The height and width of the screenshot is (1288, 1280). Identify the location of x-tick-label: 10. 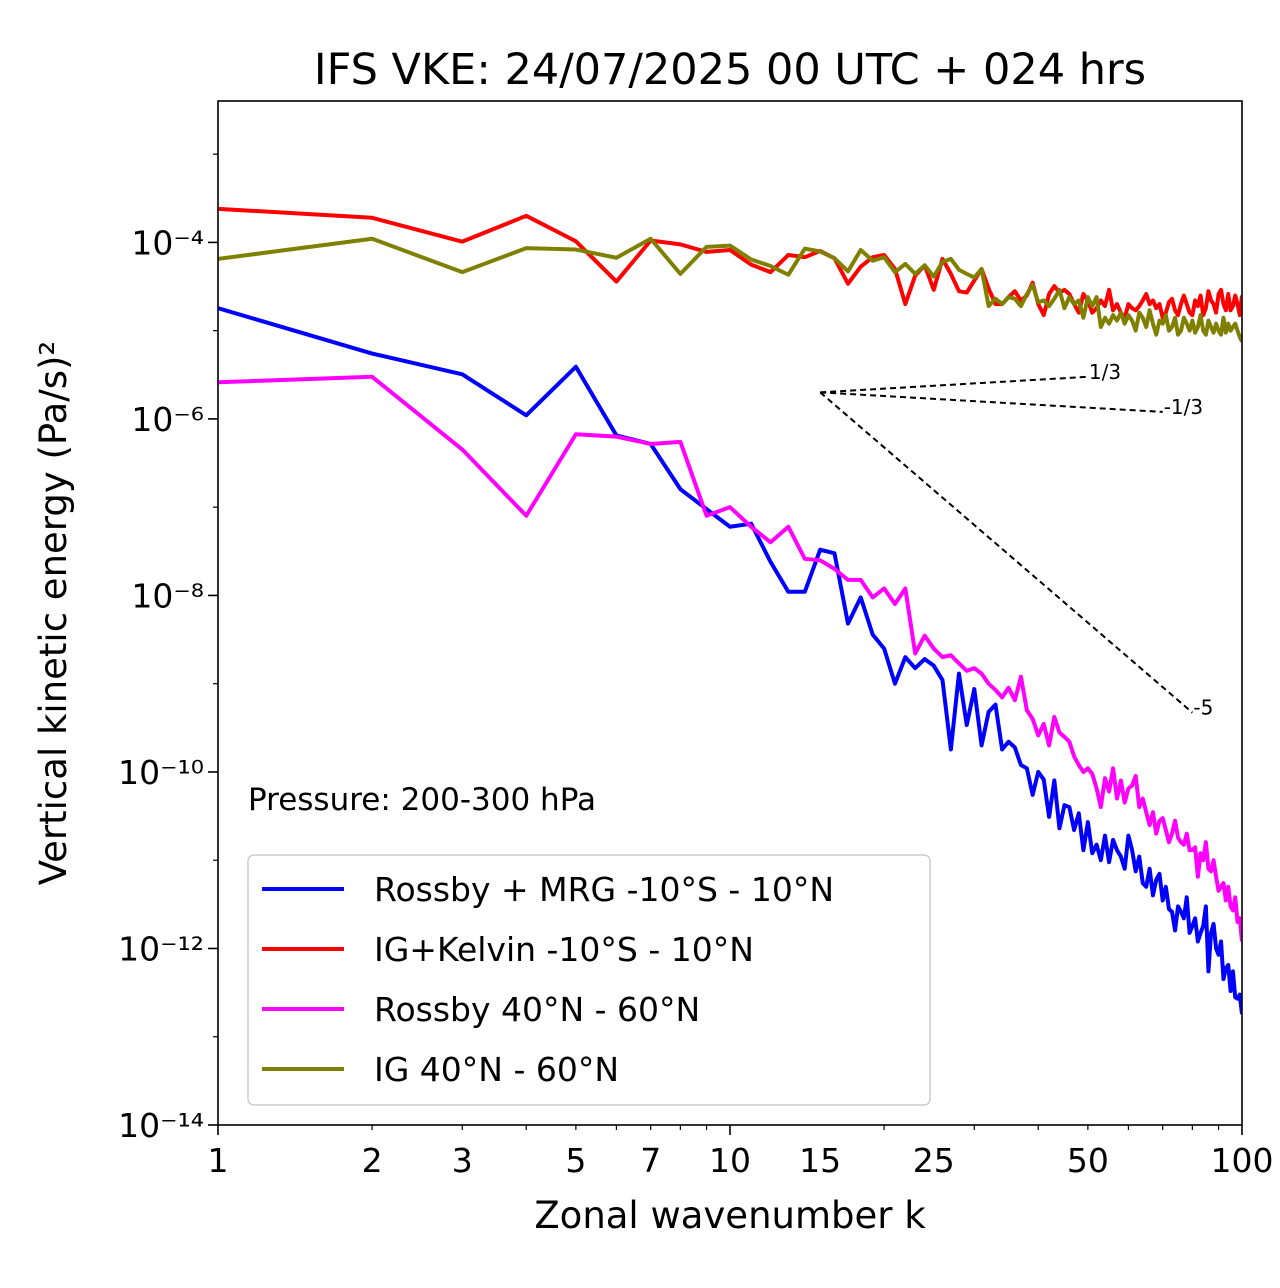
(730, 1160).